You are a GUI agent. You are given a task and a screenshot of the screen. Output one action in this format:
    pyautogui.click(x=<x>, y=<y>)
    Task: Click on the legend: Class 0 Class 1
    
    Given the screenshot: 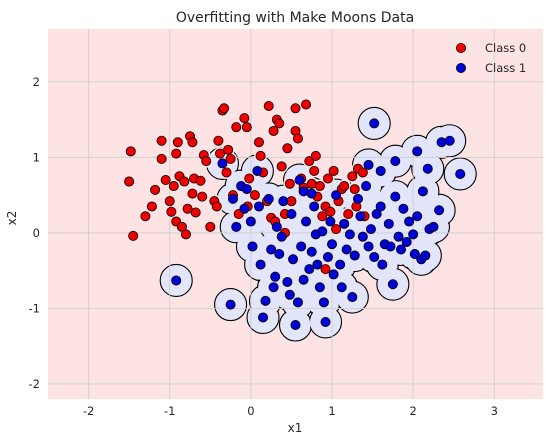 What is the action you would take?
    pyautogui.click(x=490, y=58)
    